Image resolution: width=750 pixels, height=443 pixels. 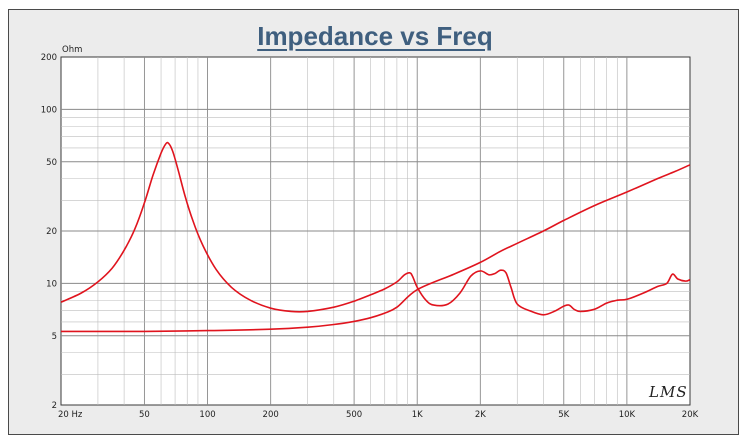 I want to click on x-tick-label: 2K, so click(x=480, y=415).